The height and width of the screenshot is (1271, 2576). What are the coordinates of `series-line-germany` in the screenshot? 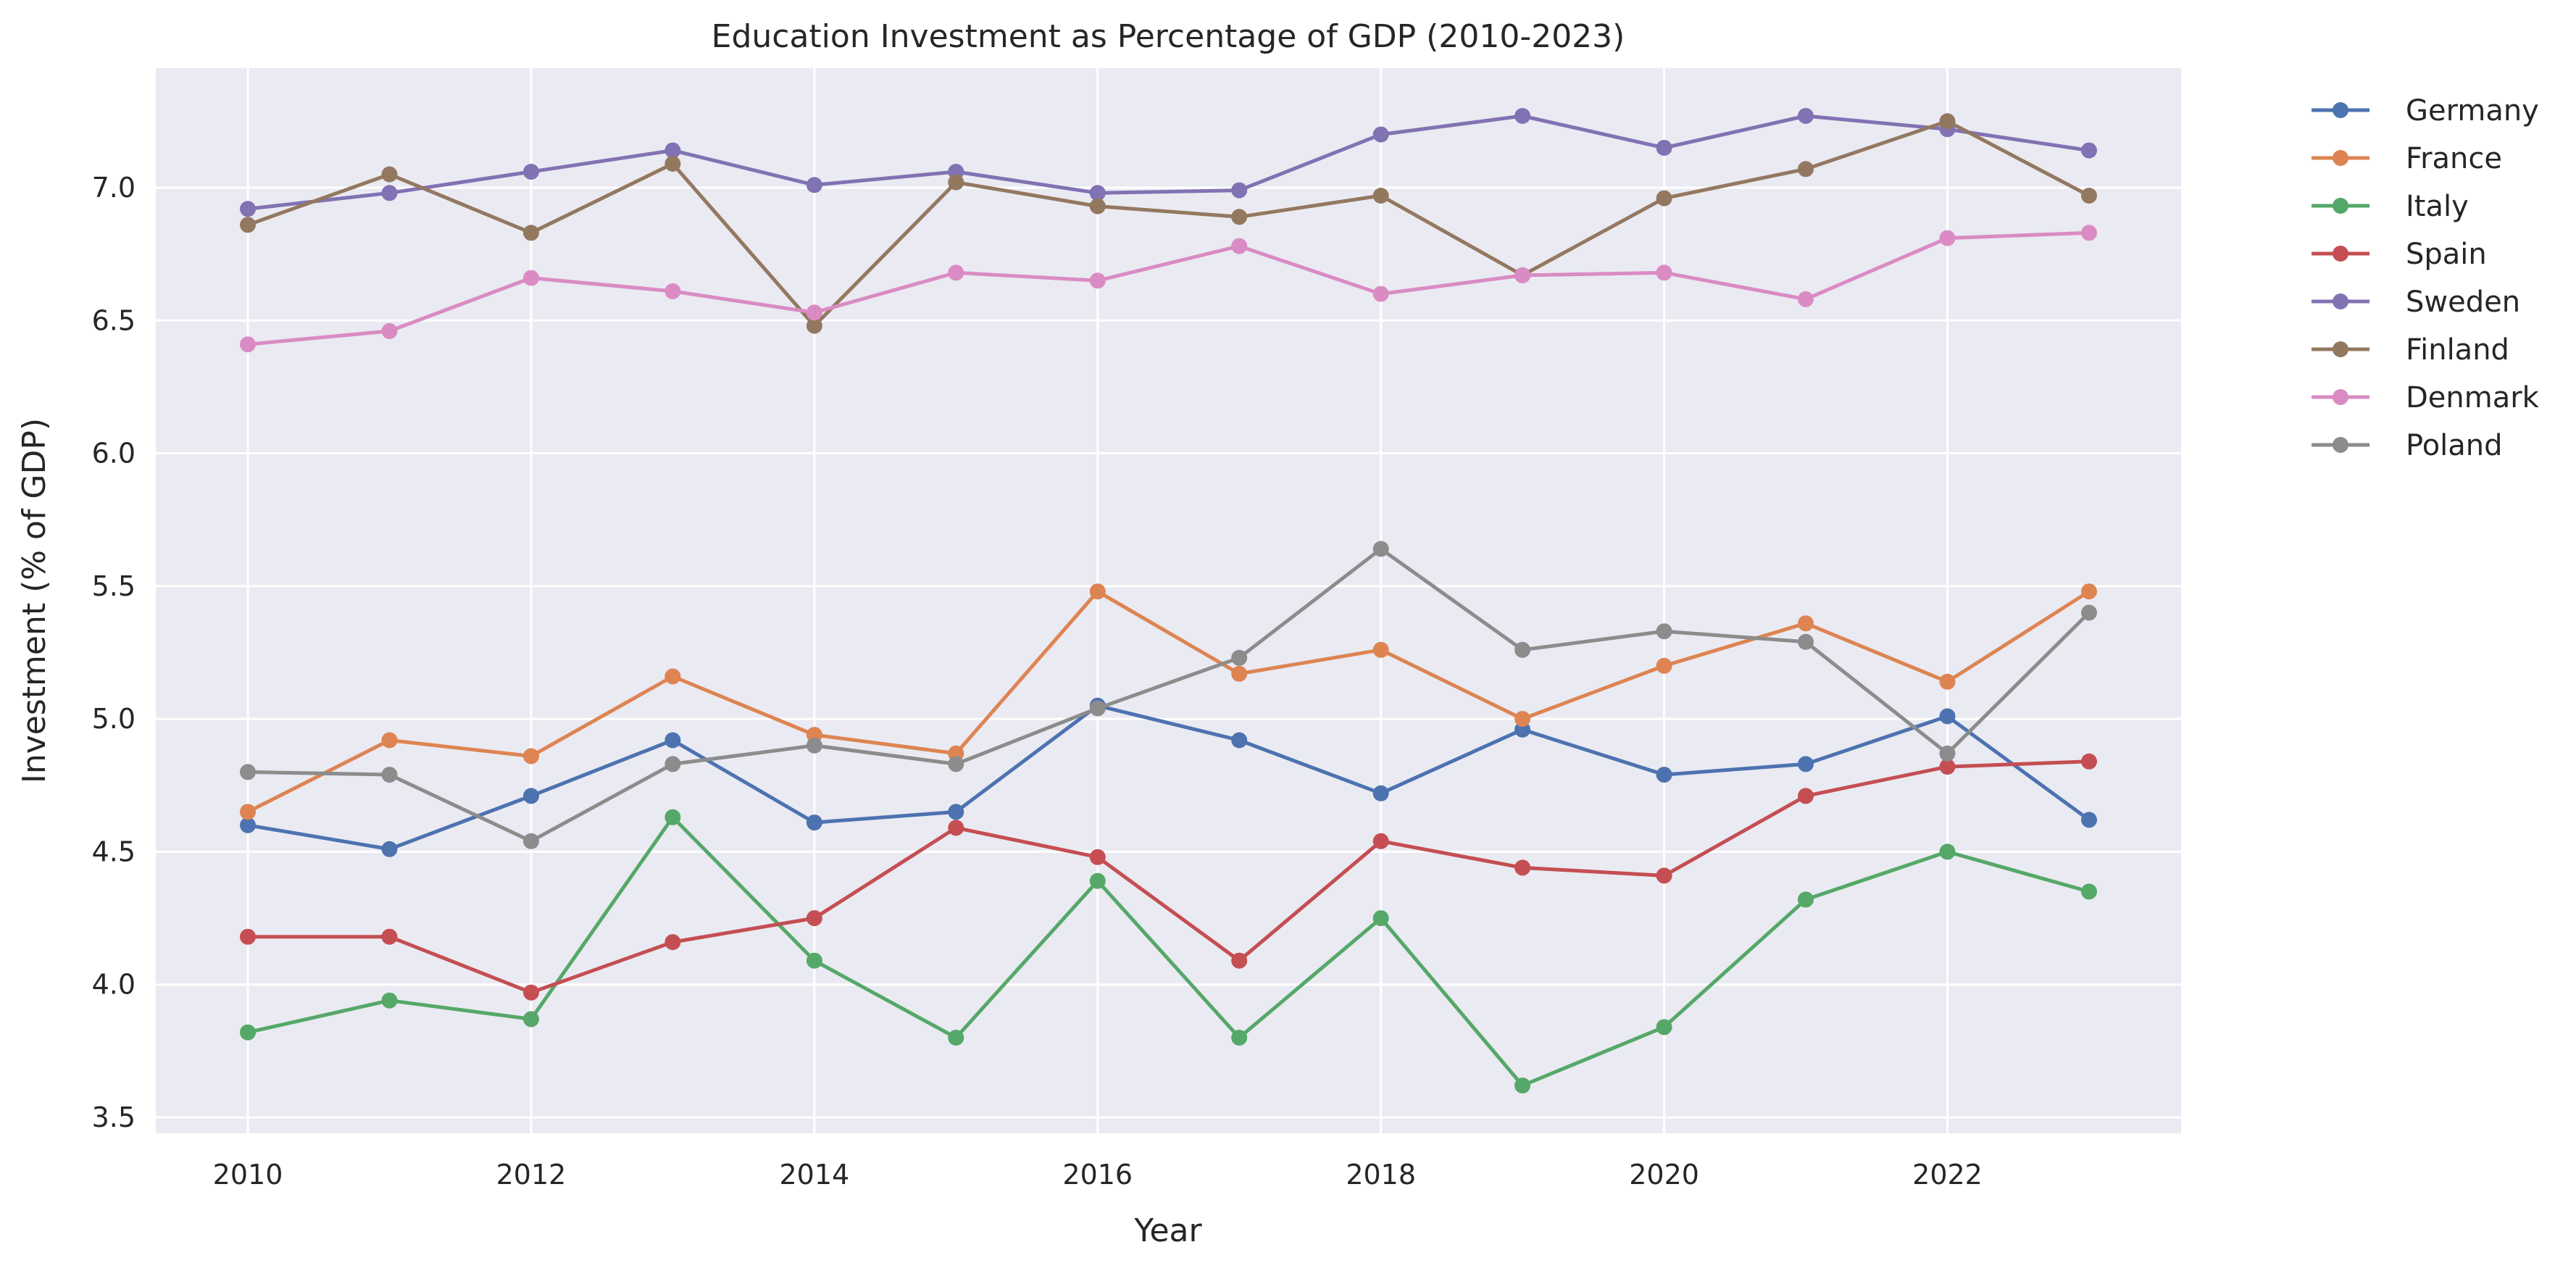 It's located at (1168, 777).